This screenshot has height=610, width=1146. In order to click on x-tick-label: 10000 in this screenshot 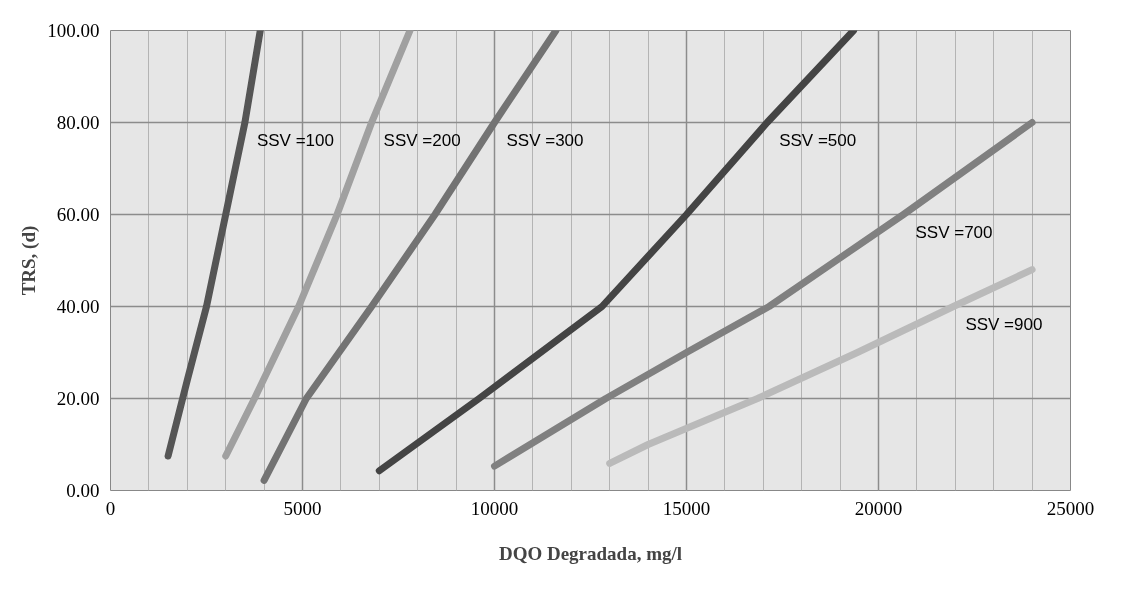, I will do `click(494, 508)`.